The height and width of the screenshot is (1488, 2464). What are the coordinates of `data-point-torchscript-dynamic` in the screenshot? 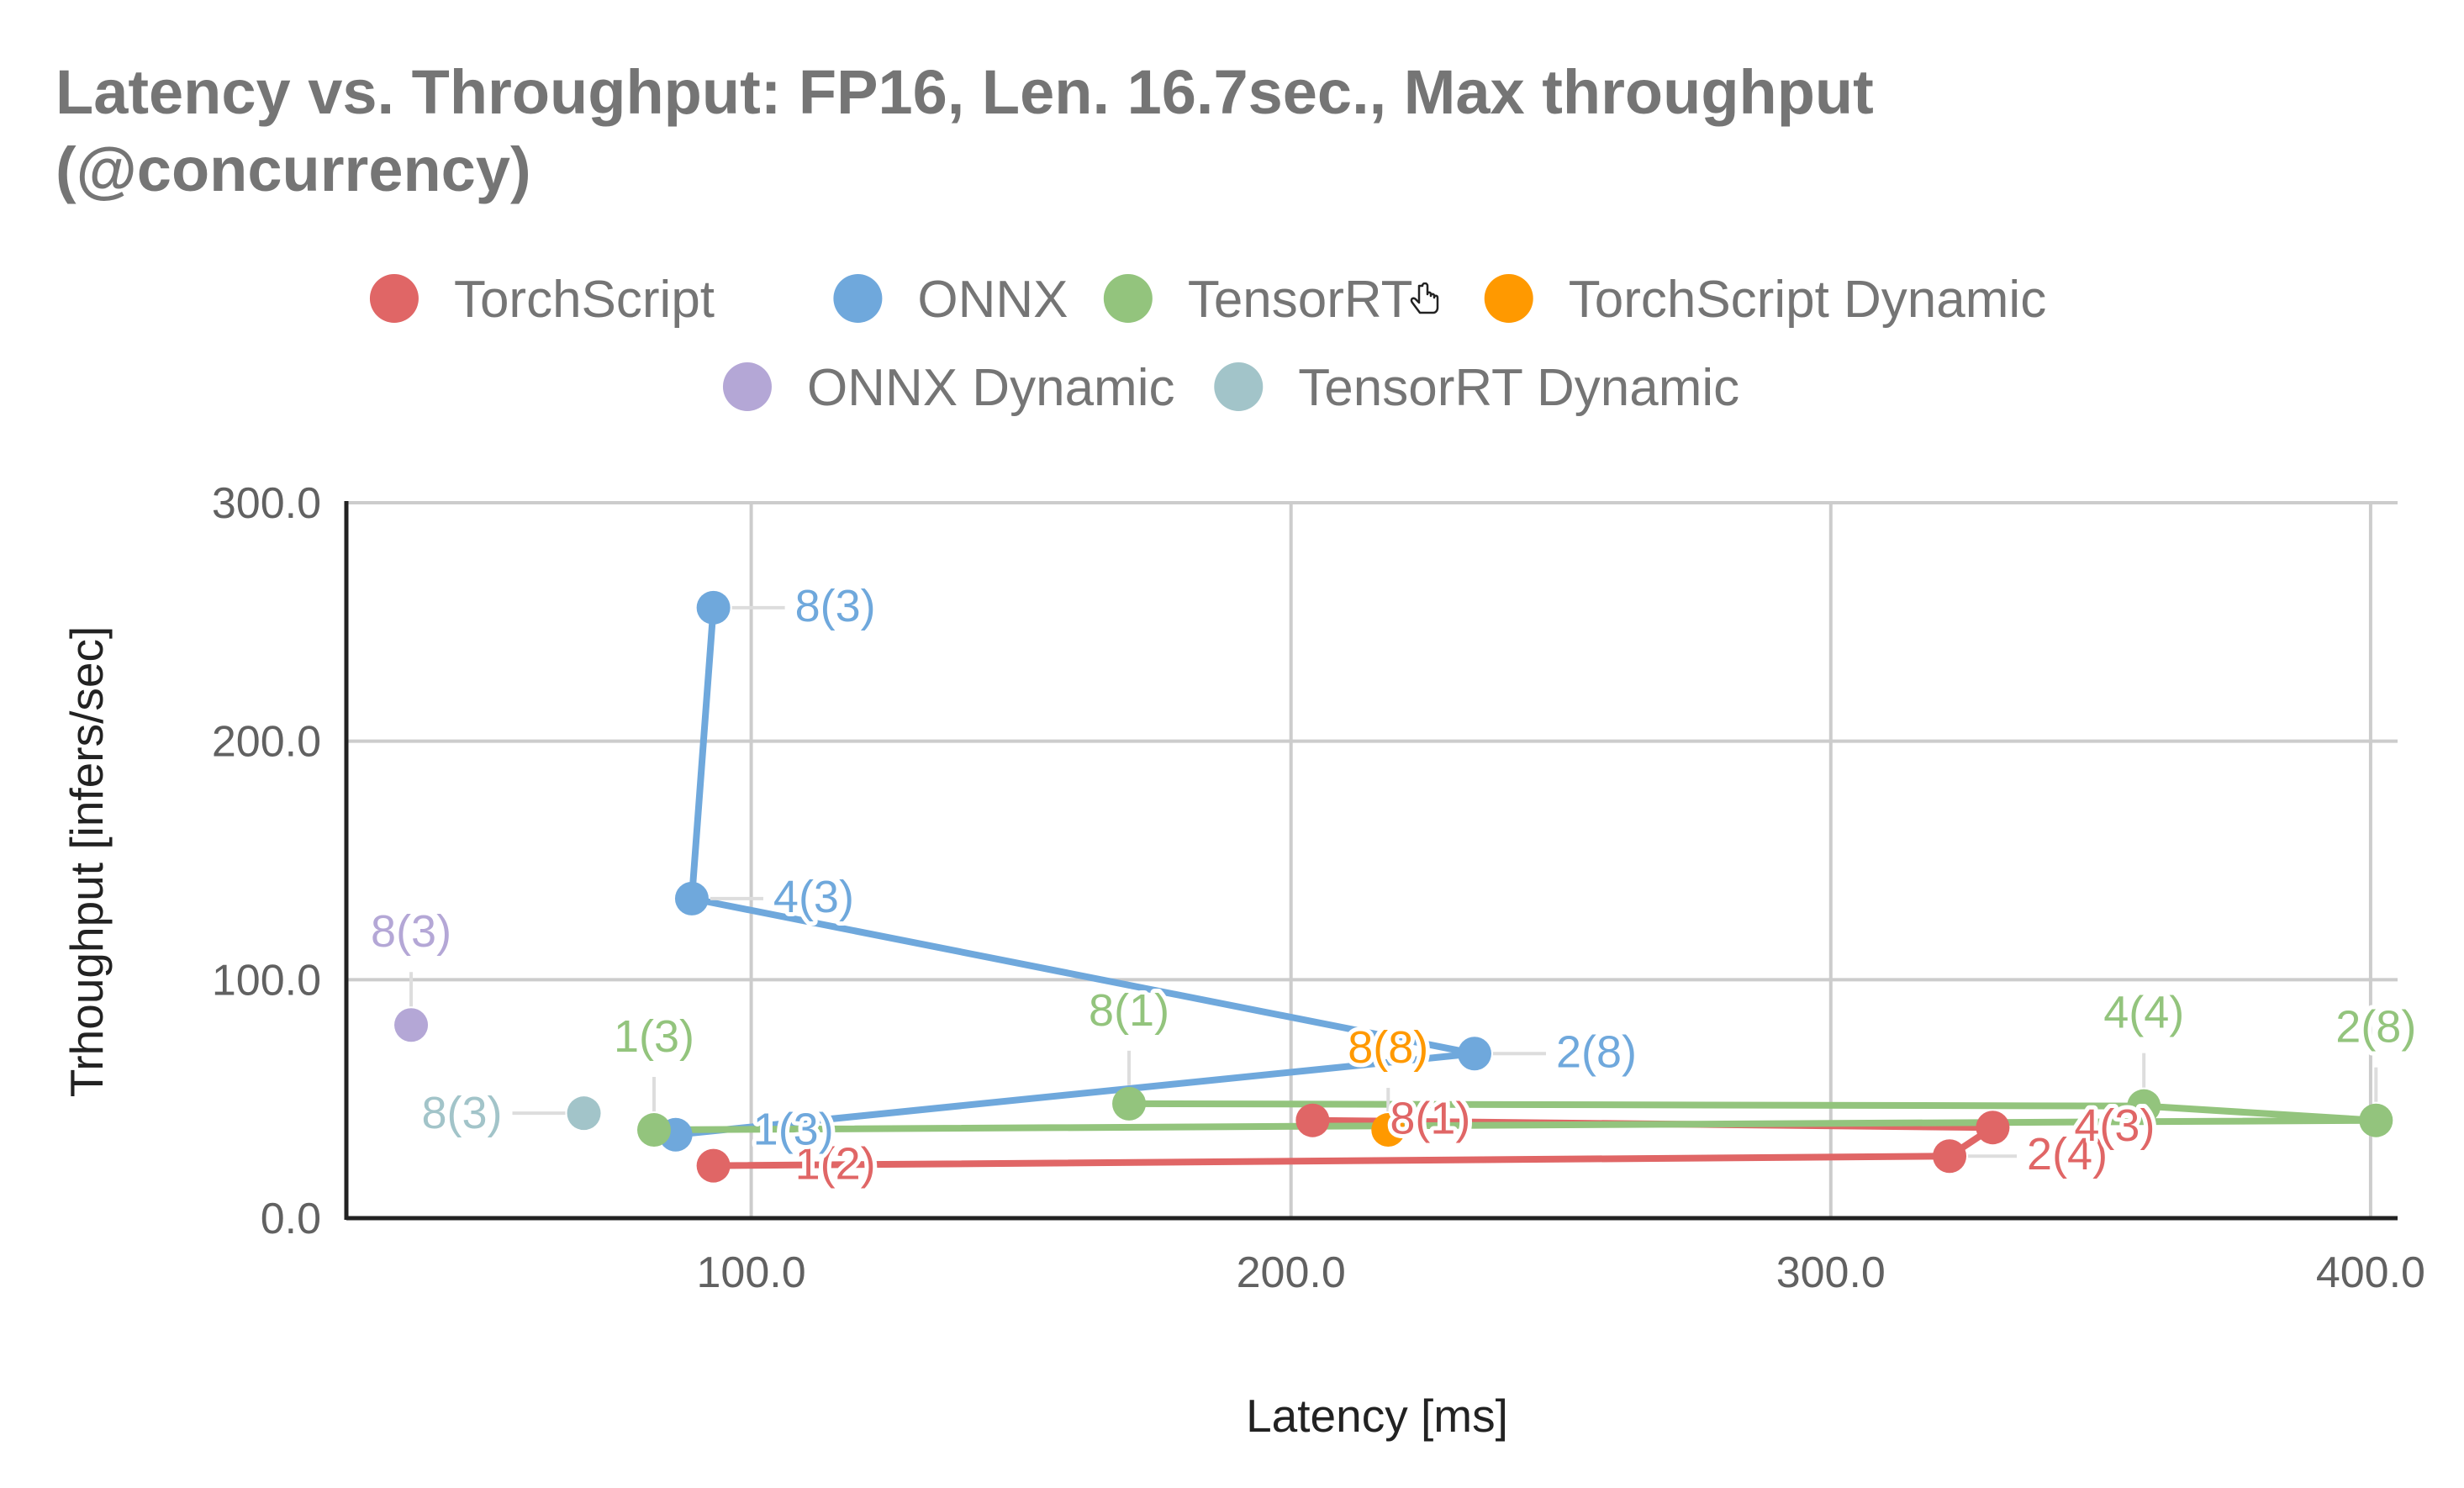 It's located at (1388, 1130).